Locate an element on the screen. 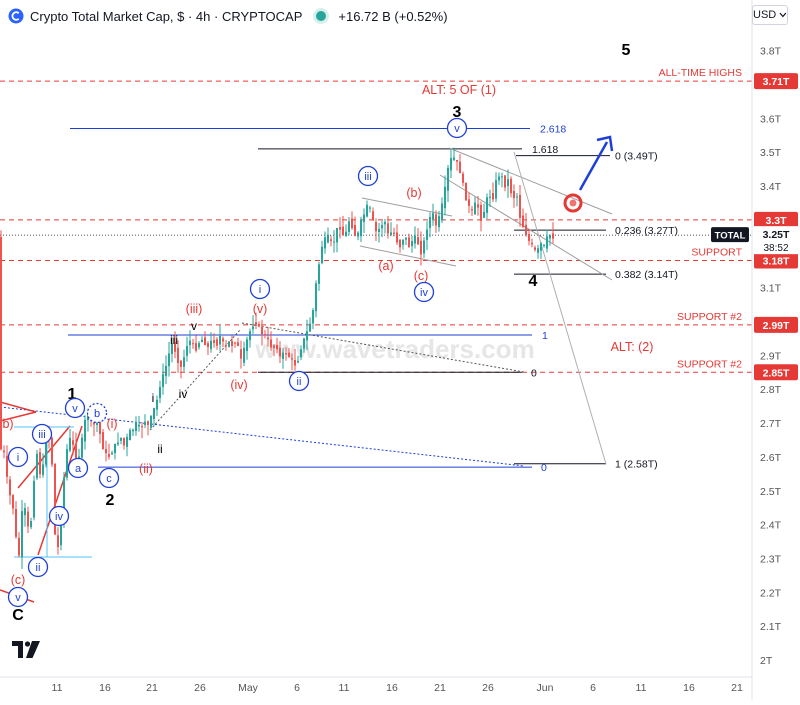 This screenshot has height=705, width=800. wave-label: ii is located at coordinates (159, 449).